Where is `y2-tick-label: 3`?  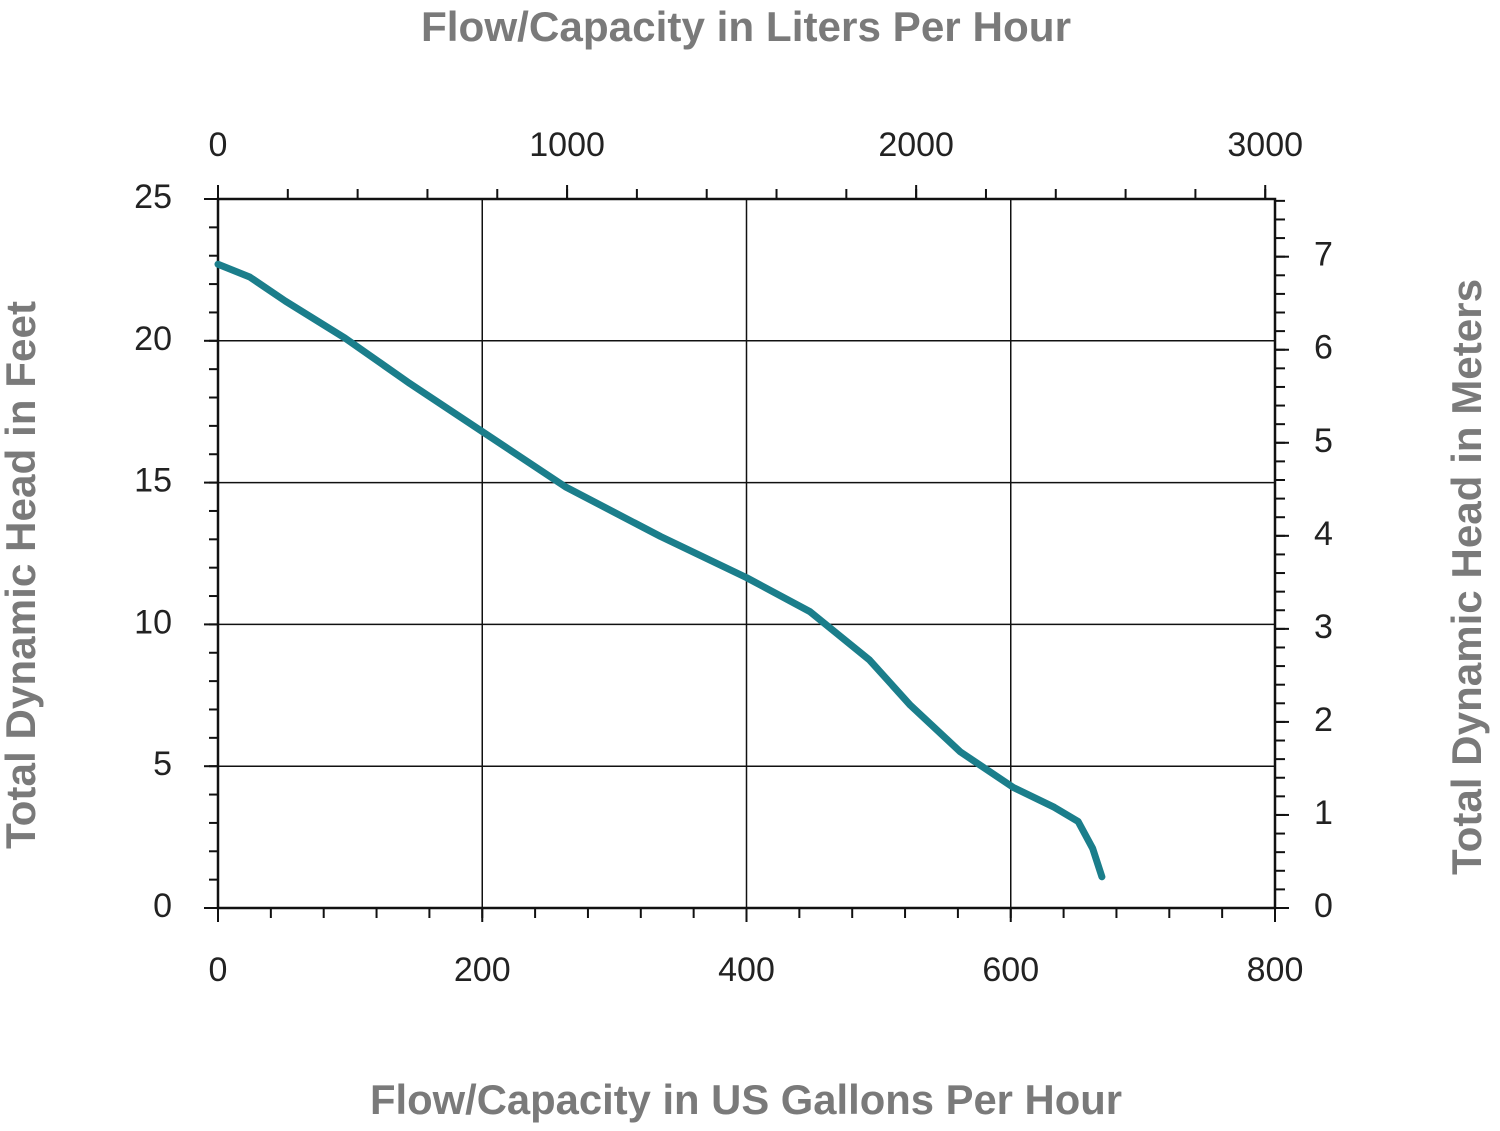
y2-tick-label: 3 is located at coordinates (1323, 627).